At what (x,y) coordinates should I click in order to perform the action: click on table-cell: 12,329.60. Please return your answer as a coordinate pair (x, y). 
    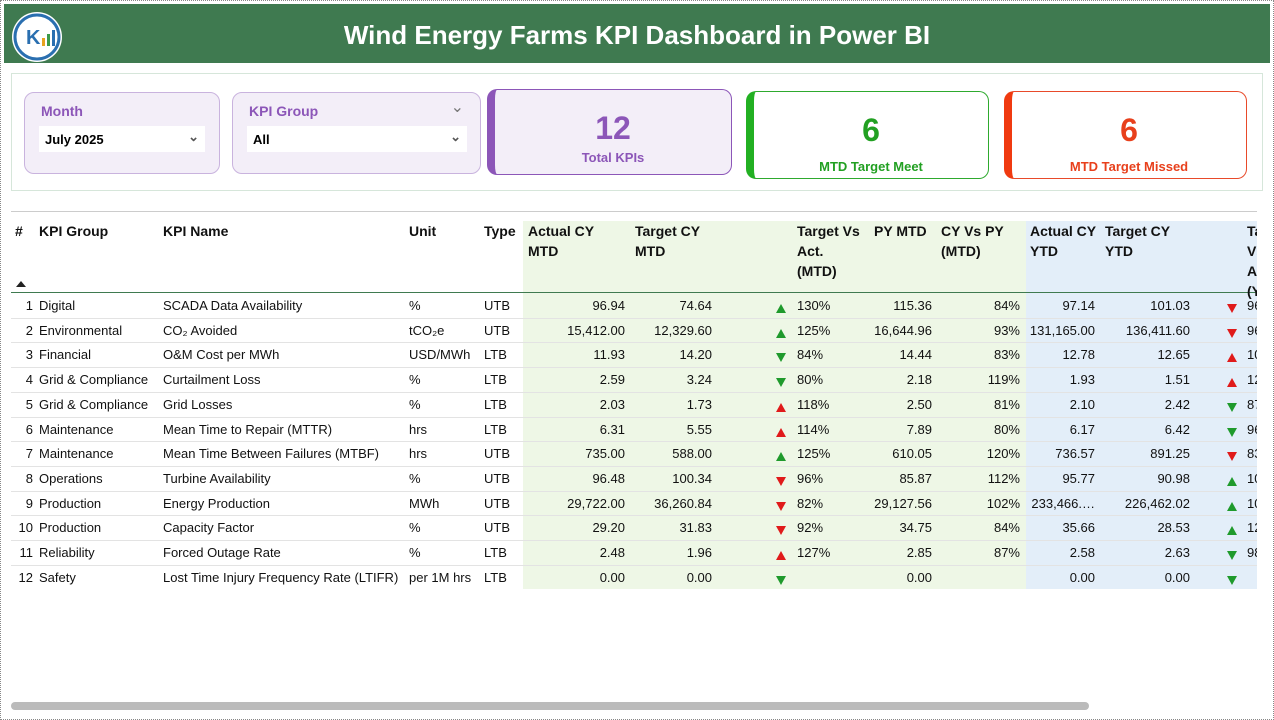
    Looking at the image, I should click on (683, 330).